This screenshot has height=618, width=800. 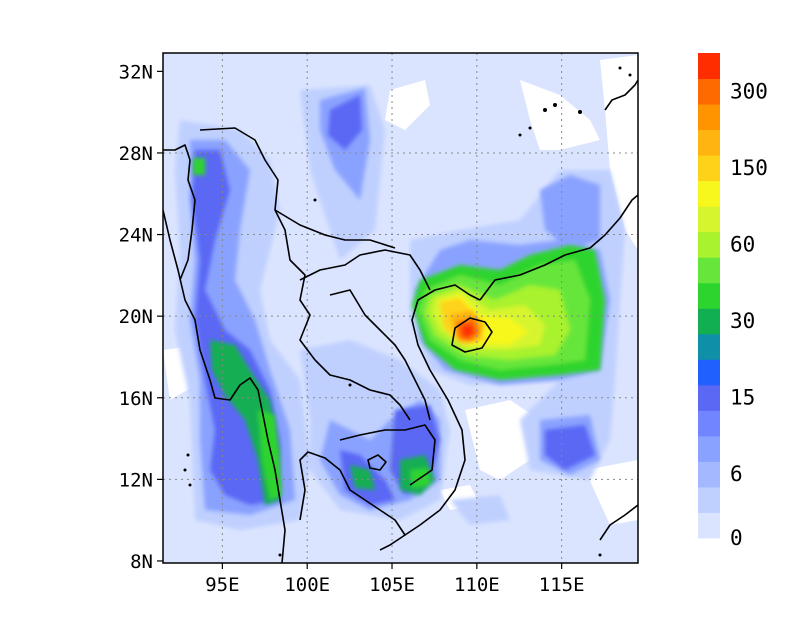 I want to click on border-cambodia, so click(x=387, y=455).